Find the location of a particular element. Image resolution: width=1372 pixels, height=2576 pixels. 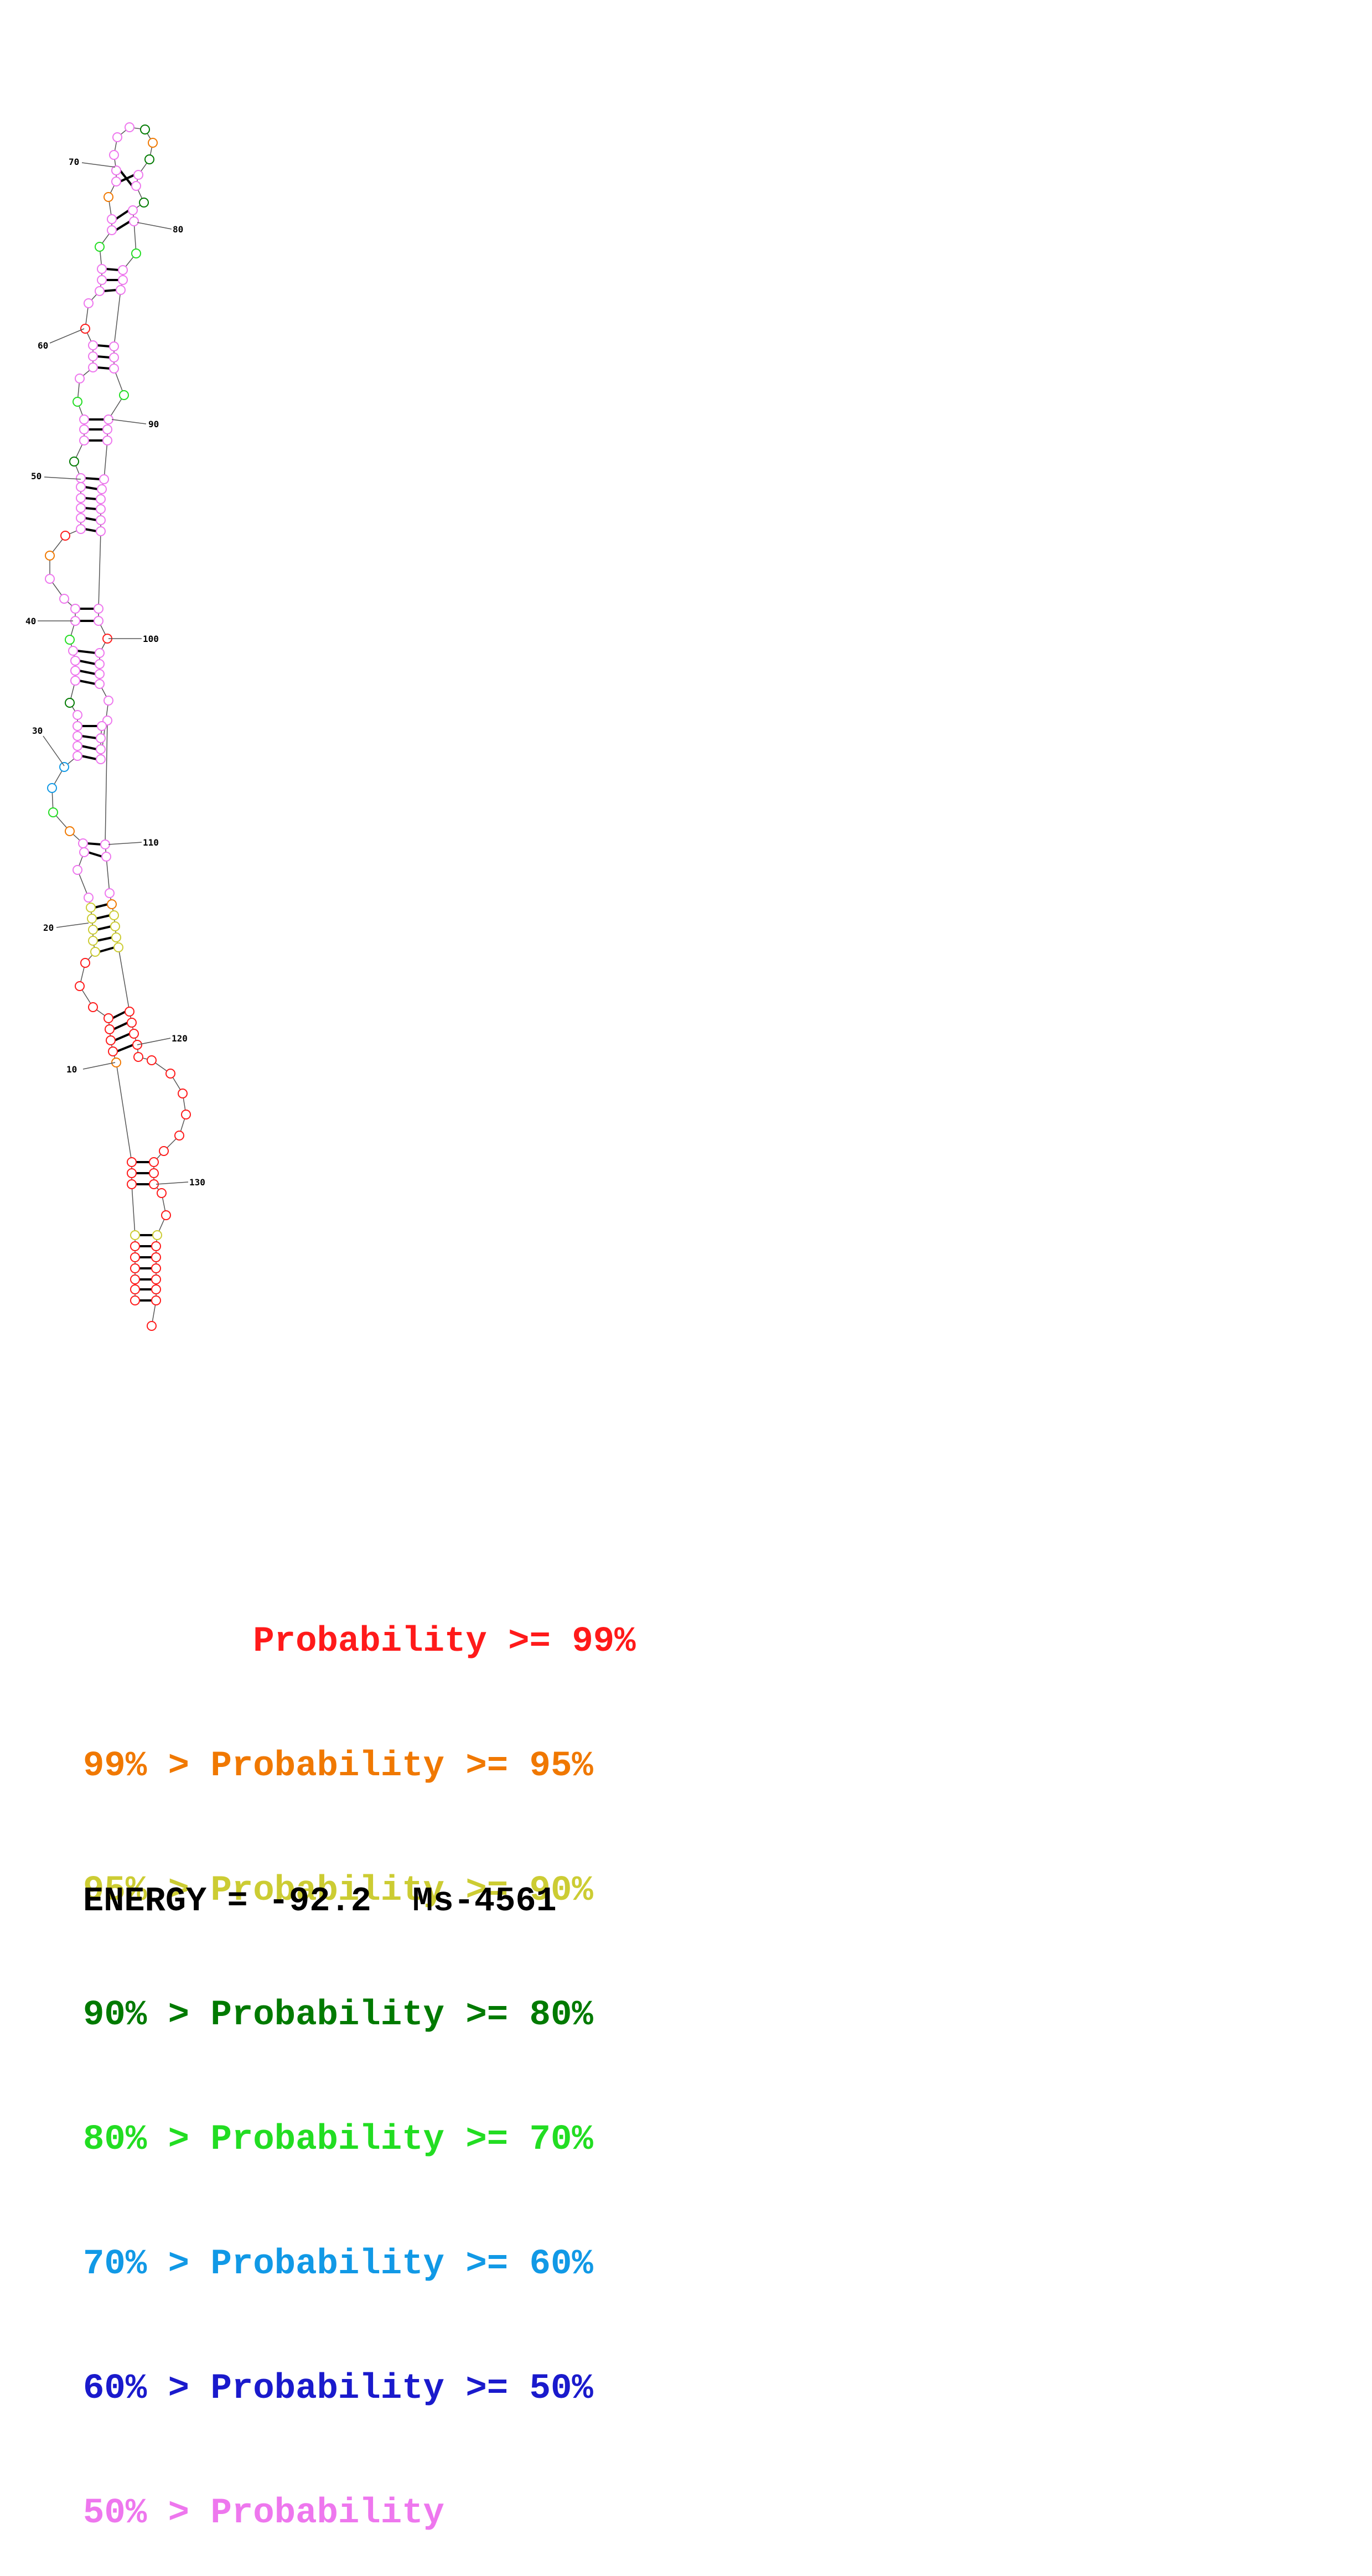

position-label-130: 130 is located at coordinates (197, 1182).